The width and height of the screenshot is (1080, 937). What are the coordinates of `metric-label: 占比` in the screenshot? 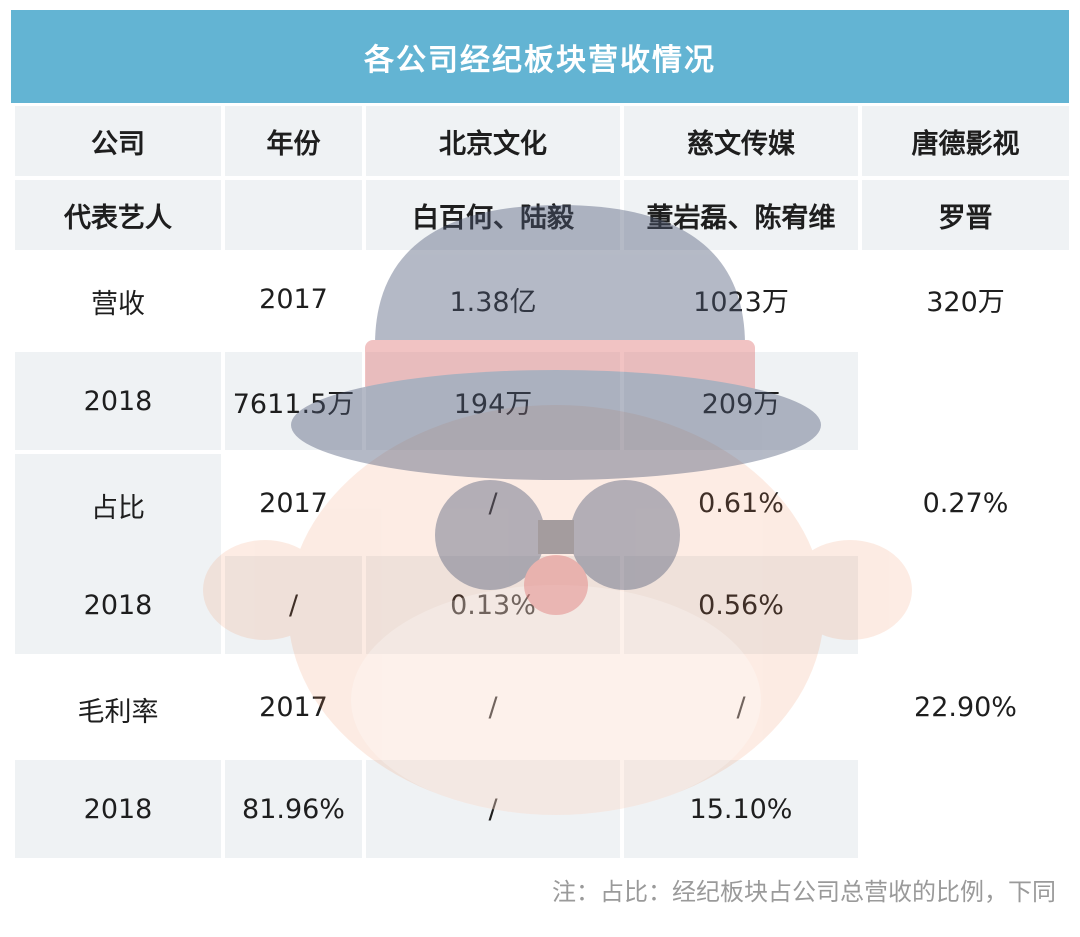 It's located at (118, 505).